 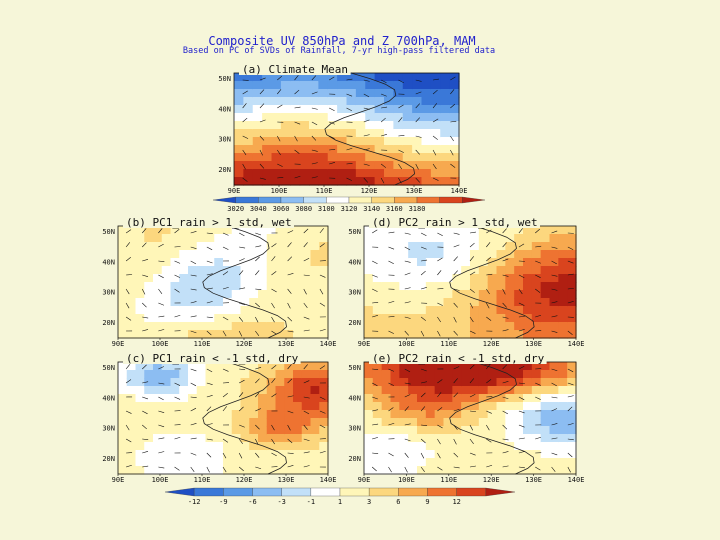 I want to click on x-tick-label: 100E, so click(x=160, y=480).